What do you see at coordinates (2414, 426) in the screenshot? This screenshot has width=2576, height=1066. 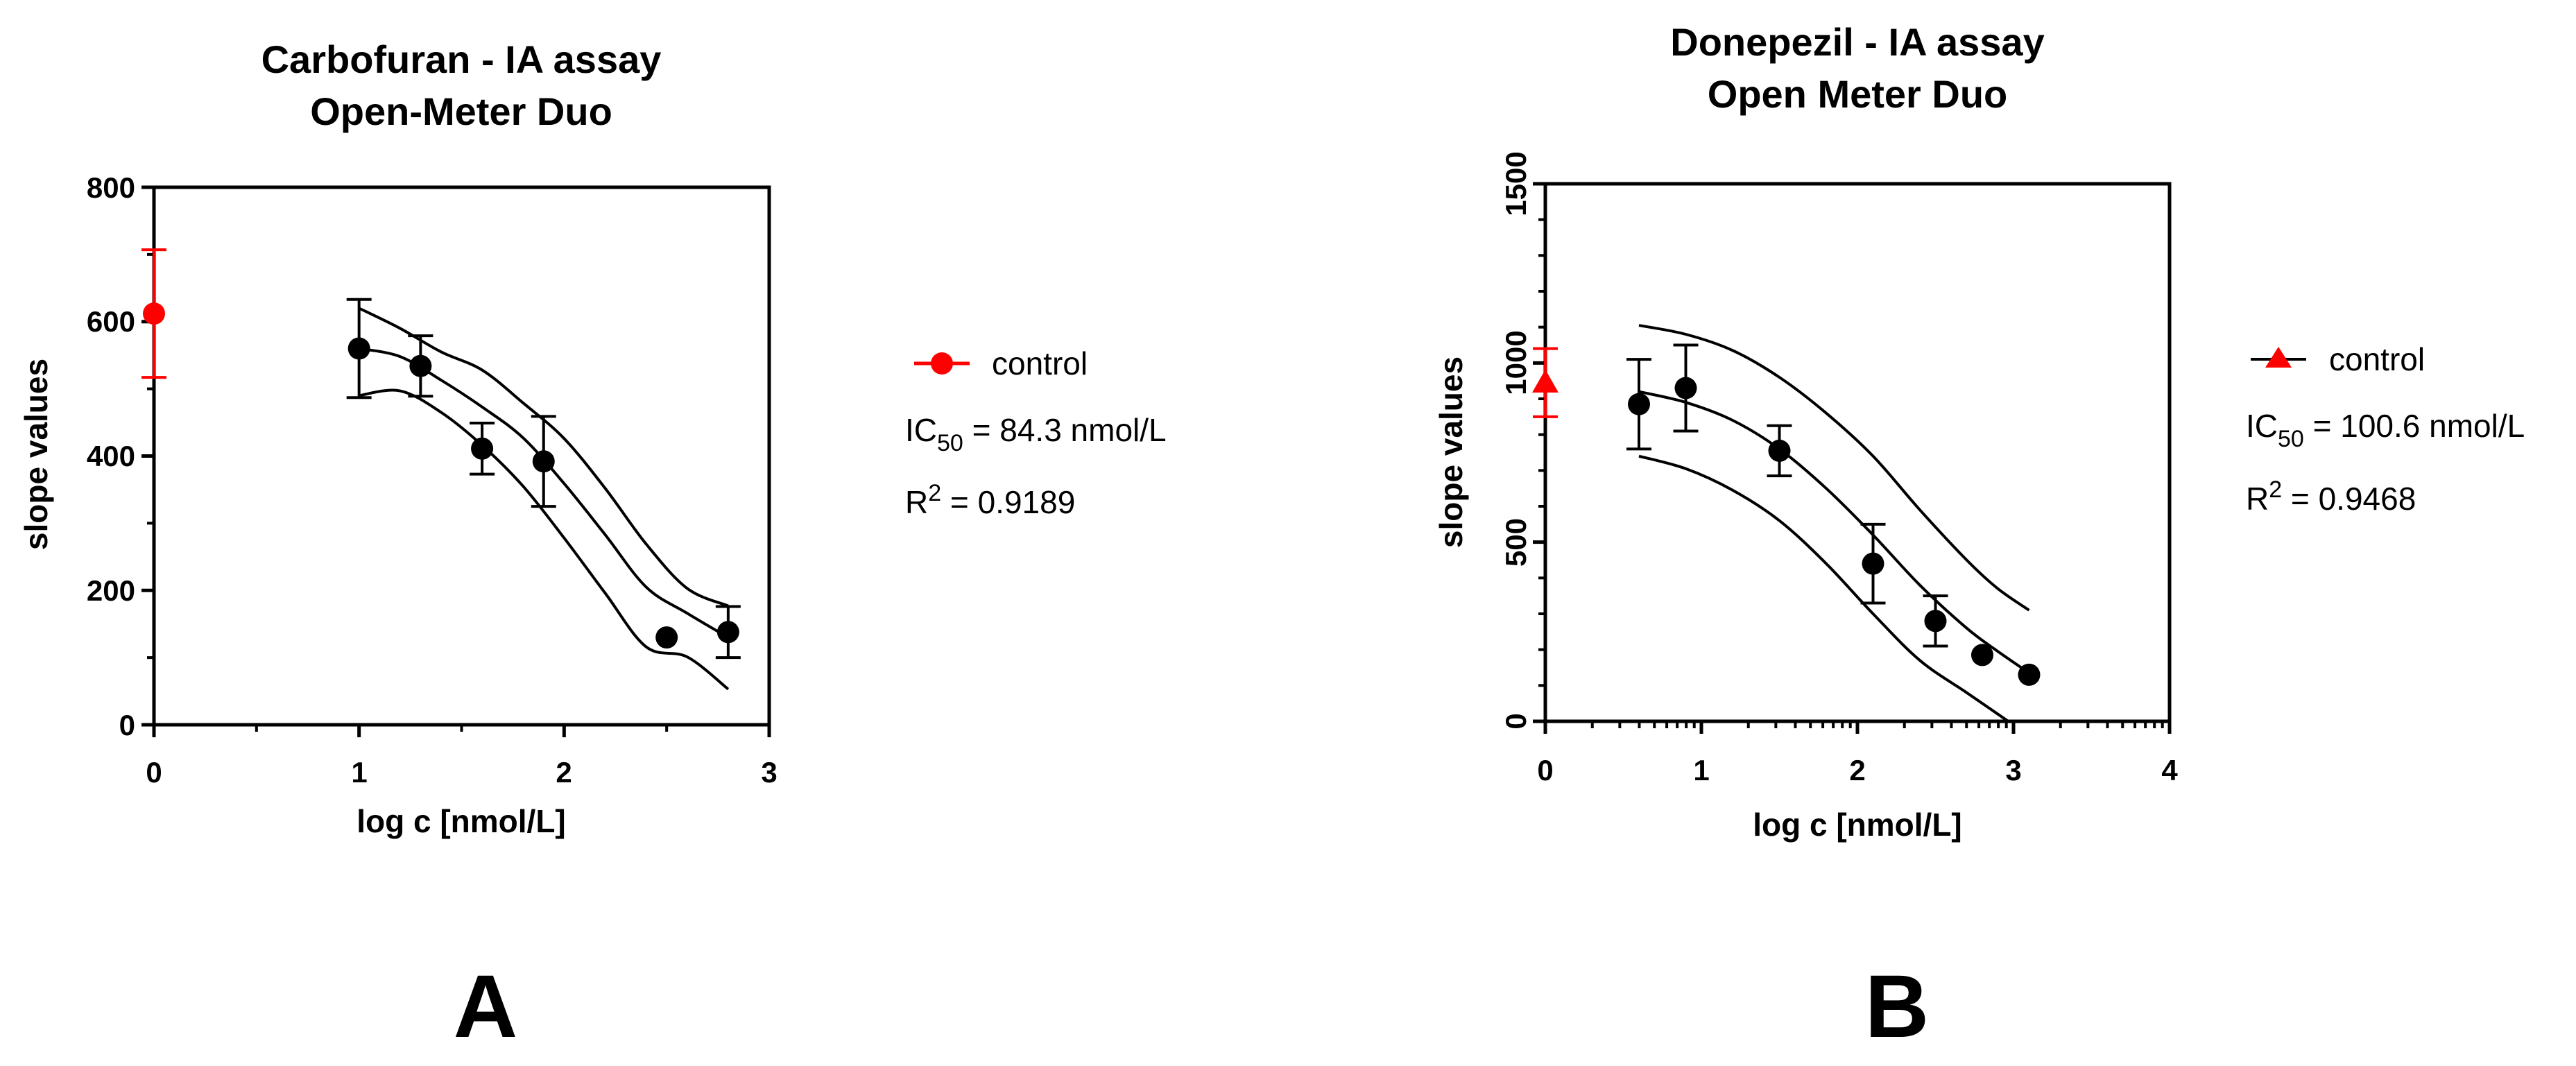 I see `ic50-value: = 100.6 nmol/L` at bounding box center [2414, 426].